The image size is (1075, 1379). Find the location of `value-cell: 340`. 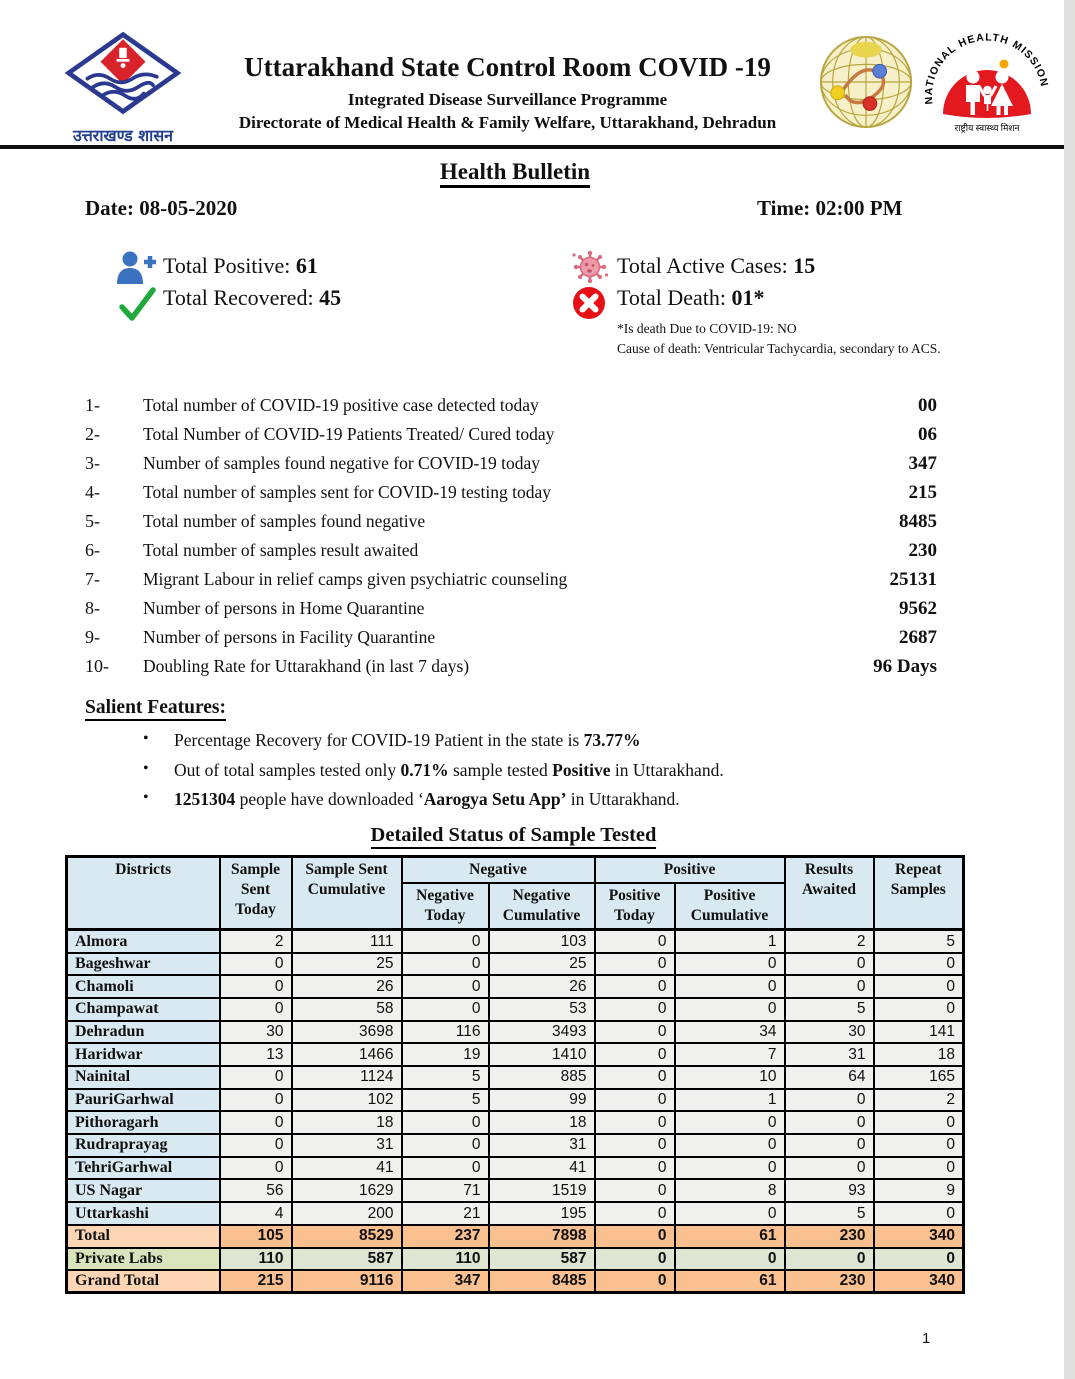

value-cell: 340 is located at coordinates (918, 1236).